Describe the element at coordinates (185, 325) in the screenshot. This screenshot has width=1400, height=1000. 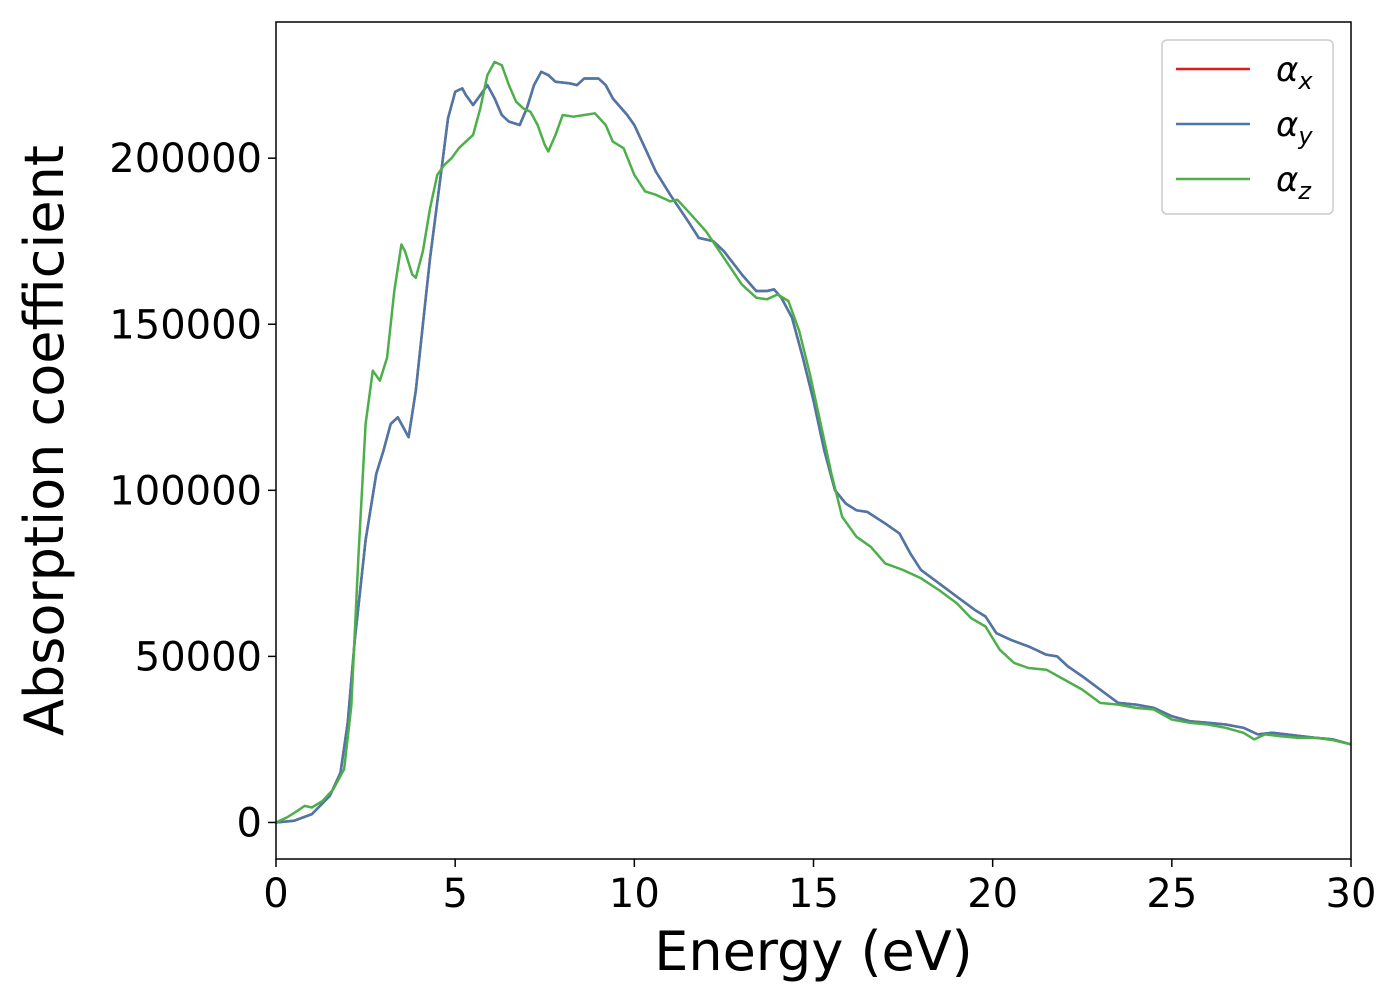
I see `y-tick-label: 150000` at that location.